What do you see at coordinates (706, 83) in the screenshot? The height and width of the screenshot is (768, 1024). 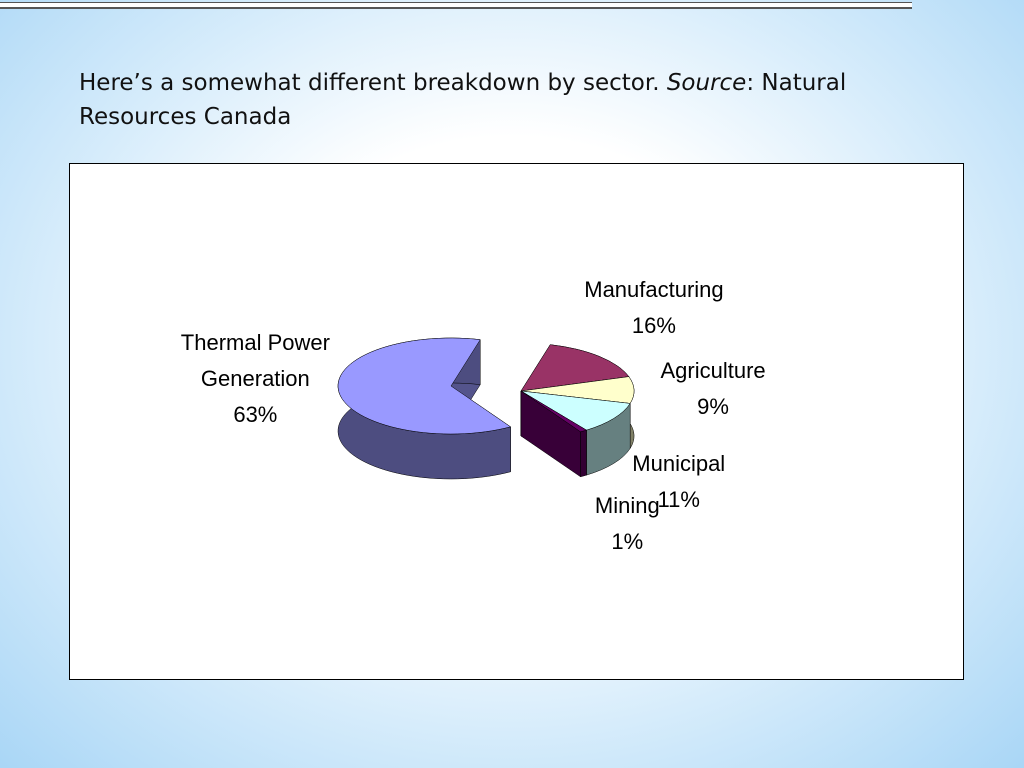 I see `caption-source: Source` at bounding box center [706, 83].